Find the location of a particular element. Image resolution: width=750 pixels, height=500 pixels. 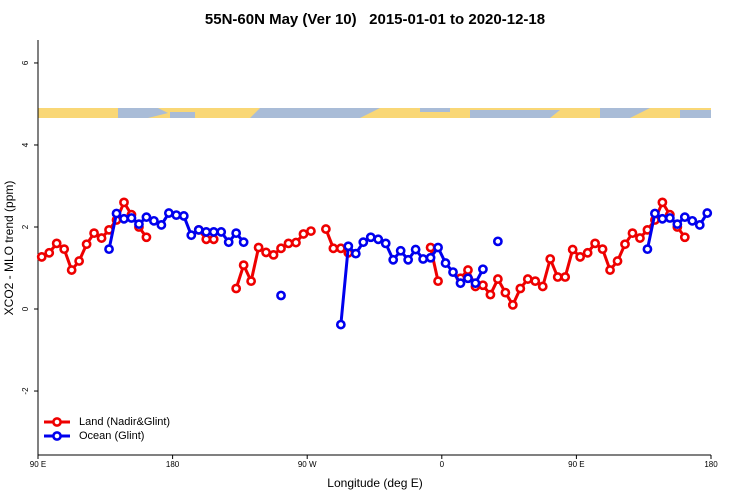

x-axis-label: Longitude (deg E) is located at coordinates (374, 483).